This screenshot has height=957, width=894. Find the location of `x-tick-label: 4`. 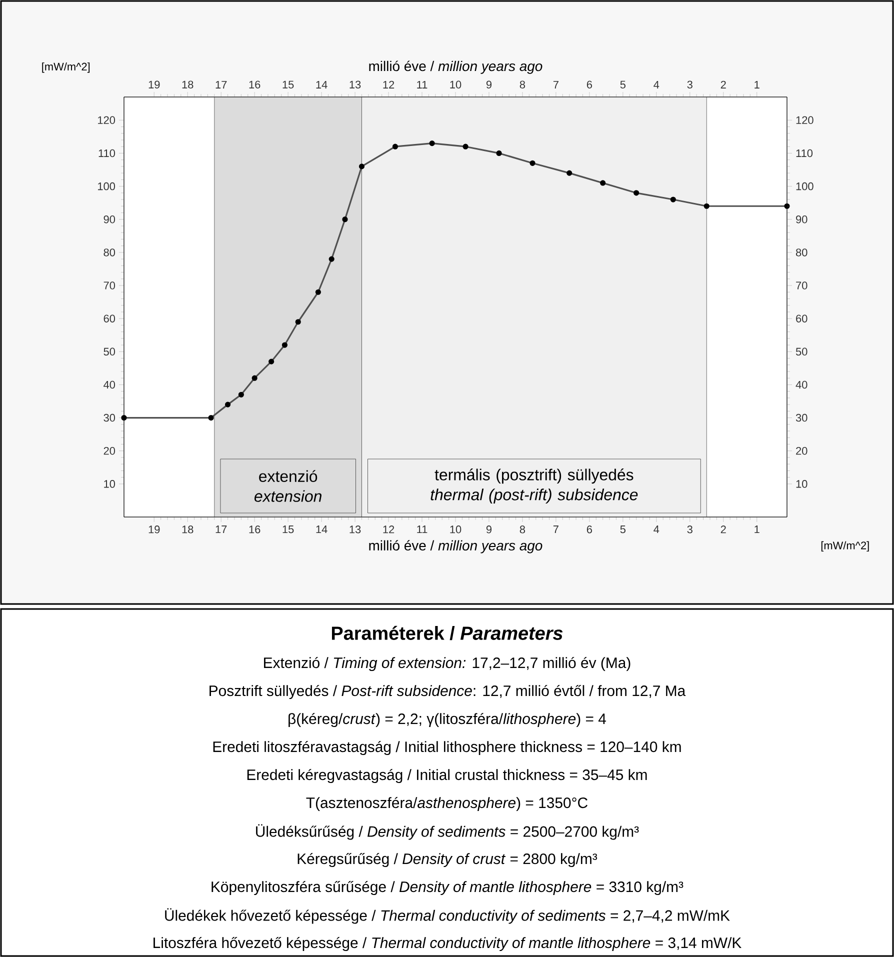

x-tick-label: 4 is located at coordinates (657, 530).